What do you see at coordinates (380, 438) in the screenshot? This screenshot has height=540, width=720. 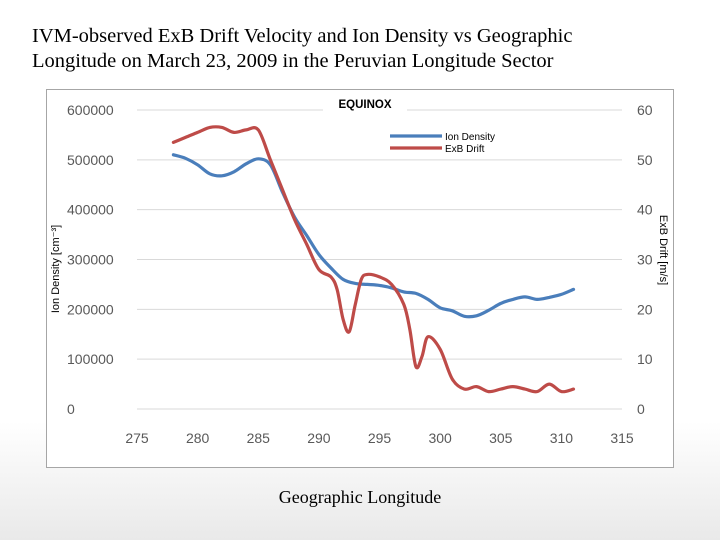 I see `x-tick-label: 295` at bounding box center [380, 438].